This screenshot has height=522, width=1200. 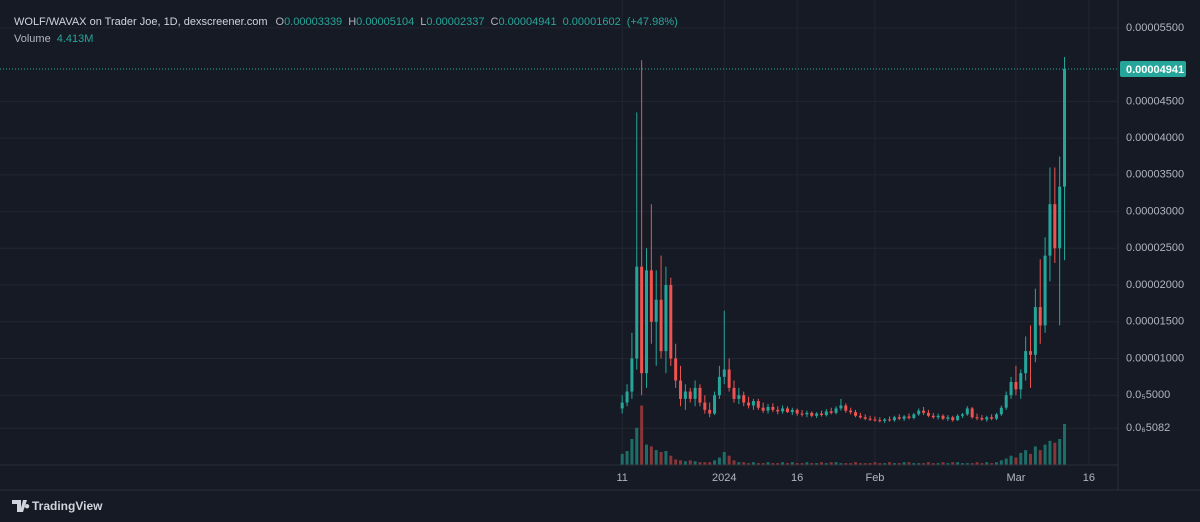 I want to click on ohlc-value: 0.00002337, so click(x=455, y=22).